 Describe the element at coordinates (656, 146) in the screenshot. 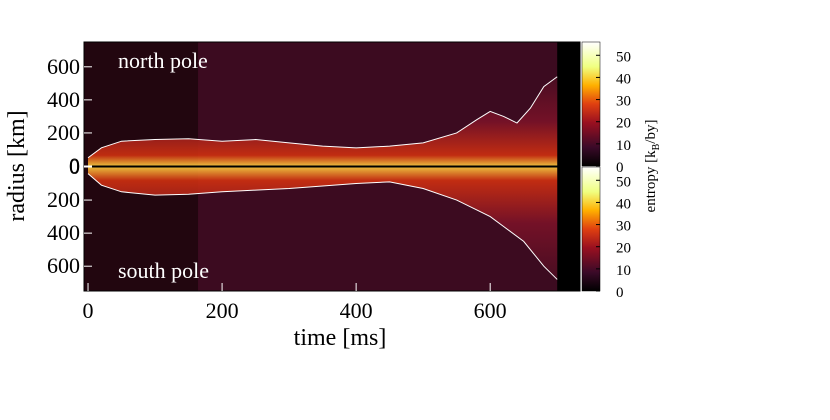

I see `colorbar-label-sub: B` at that location.